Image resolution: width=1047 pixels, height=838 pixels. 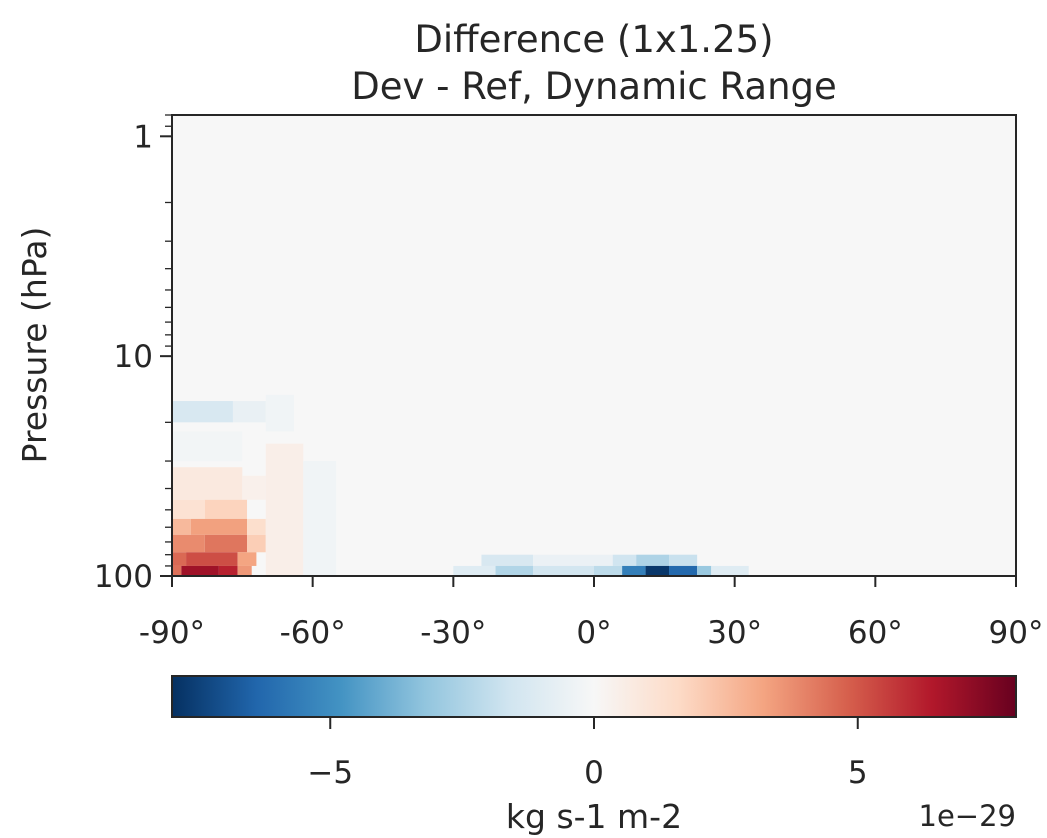 What do you see at coordinates (143, 137) in the screenshot?
I see `y-tick-label: 1` at bounding box center [143, 137].